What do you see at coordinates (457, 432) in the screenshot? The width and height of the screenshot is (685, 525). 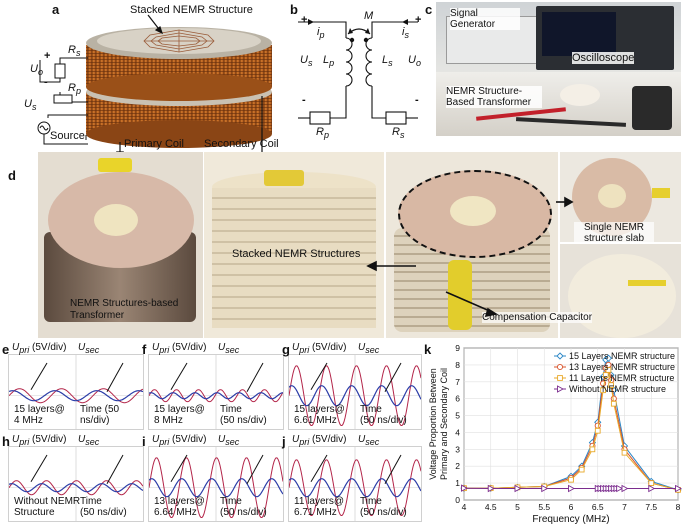 I see `y-tick-label: 4` at bounding box center [457, 432].